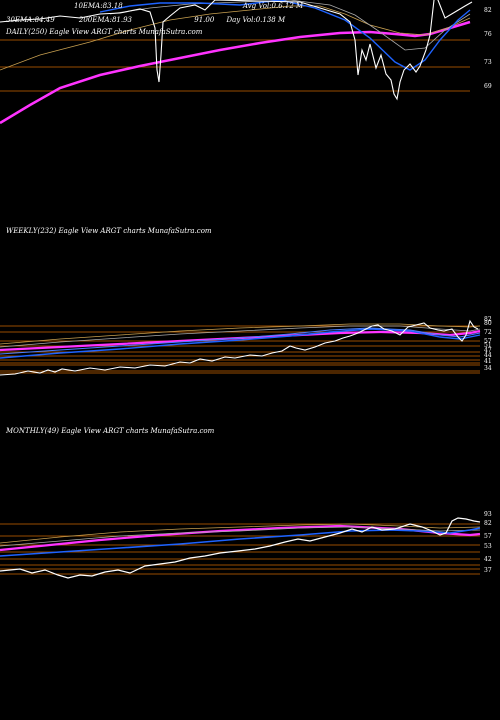  Describe the element at coordinates (488, 559) in the screenshot. I see `monthly-axis-label: 42` at that location.